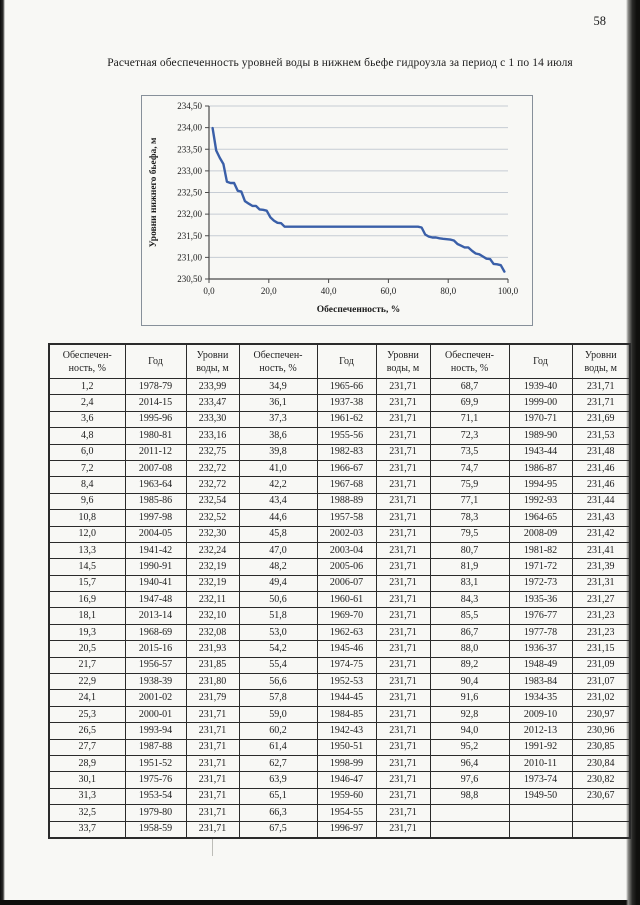 The height and width of the screenshot is (905, 640). What do you see at coordinates (278, 780) in the screenshot?
I see `table-cell: 63,9` at bounding box center [278, 780].